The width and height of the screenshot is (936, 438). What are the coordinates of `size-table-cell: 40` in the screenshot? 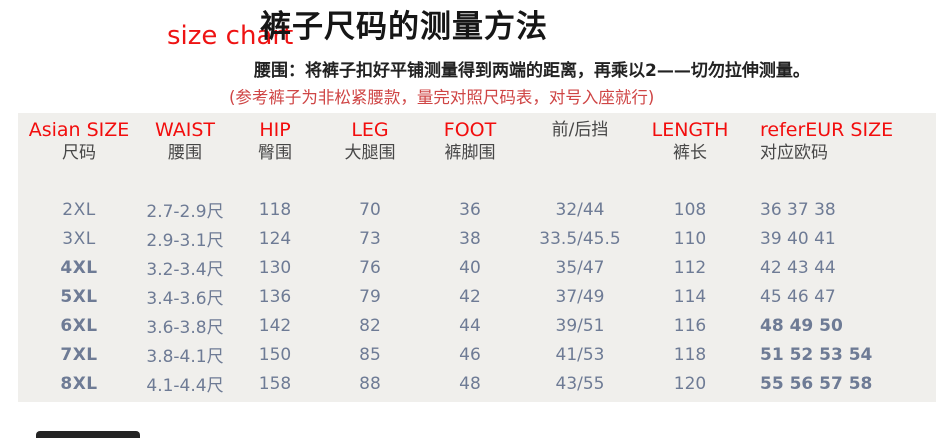 It's located at (470, 267).